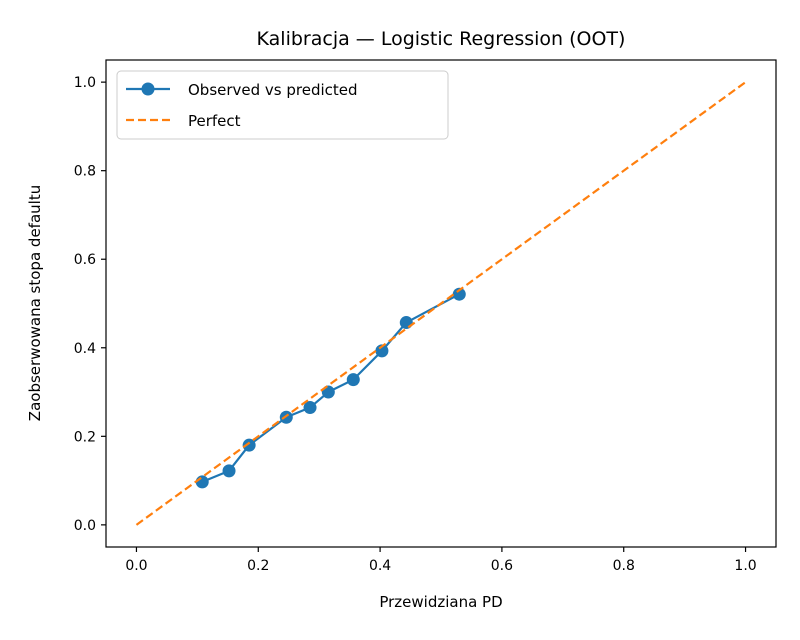 The width and height of the screenshot is (800, 640). Describe the element at coordinates (502, 566) in the screenshot. I see `x-tick-label: 0.6` at that location.